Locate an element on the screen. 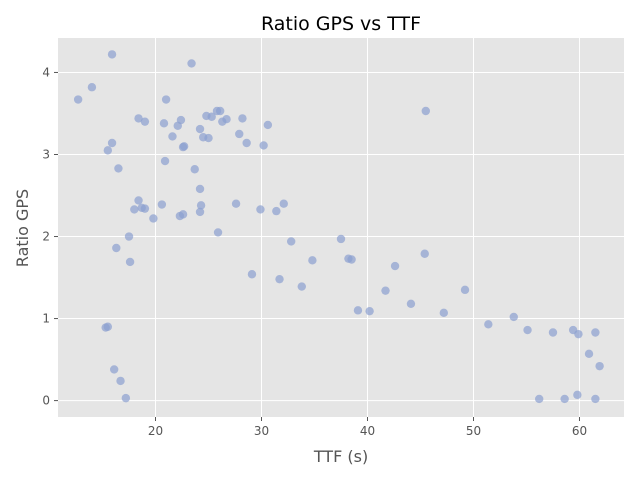 This screenshot has width=640, height=484. y-tick-label: 3 is located at coordinates (46, 154).